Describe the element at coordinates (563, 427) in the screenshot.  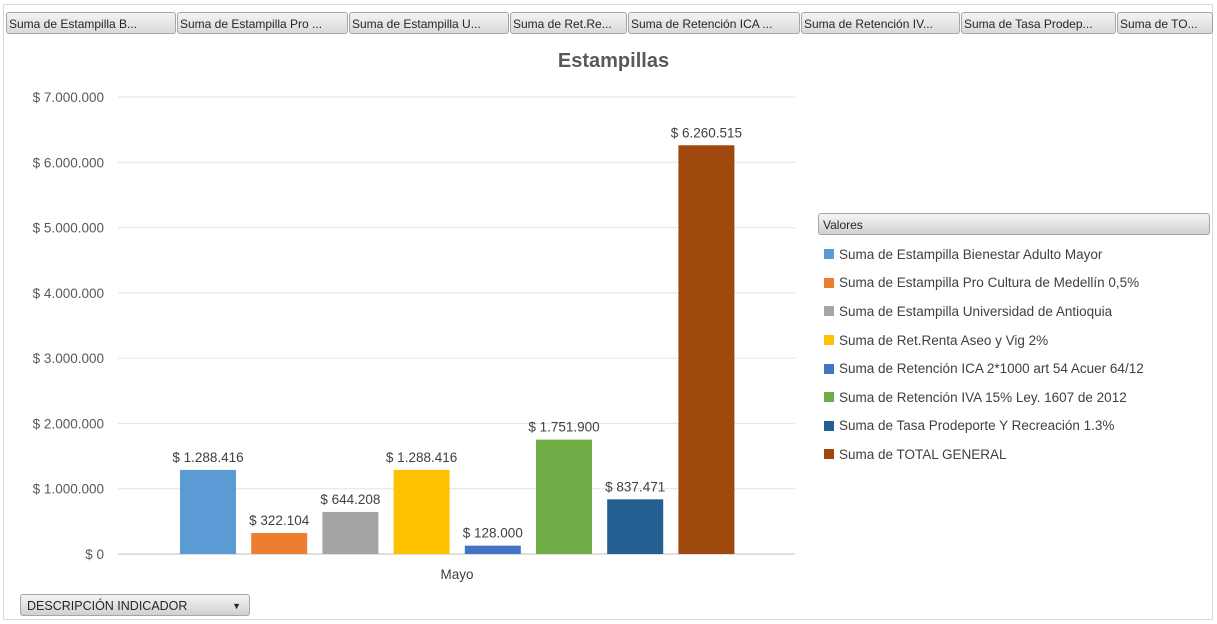
I see `data-label: $ 1.751.900` at that location.